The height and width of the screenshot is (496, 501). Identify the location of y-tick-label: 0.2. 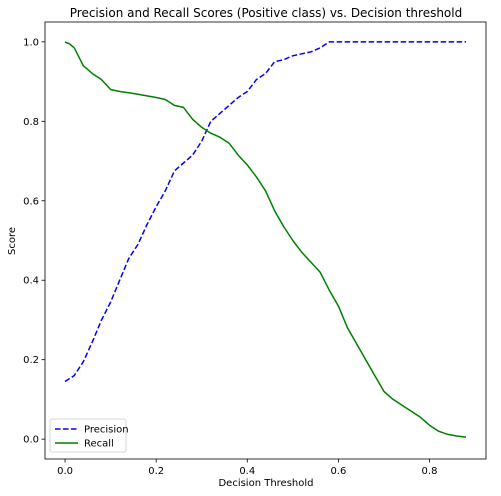
(31, 360).